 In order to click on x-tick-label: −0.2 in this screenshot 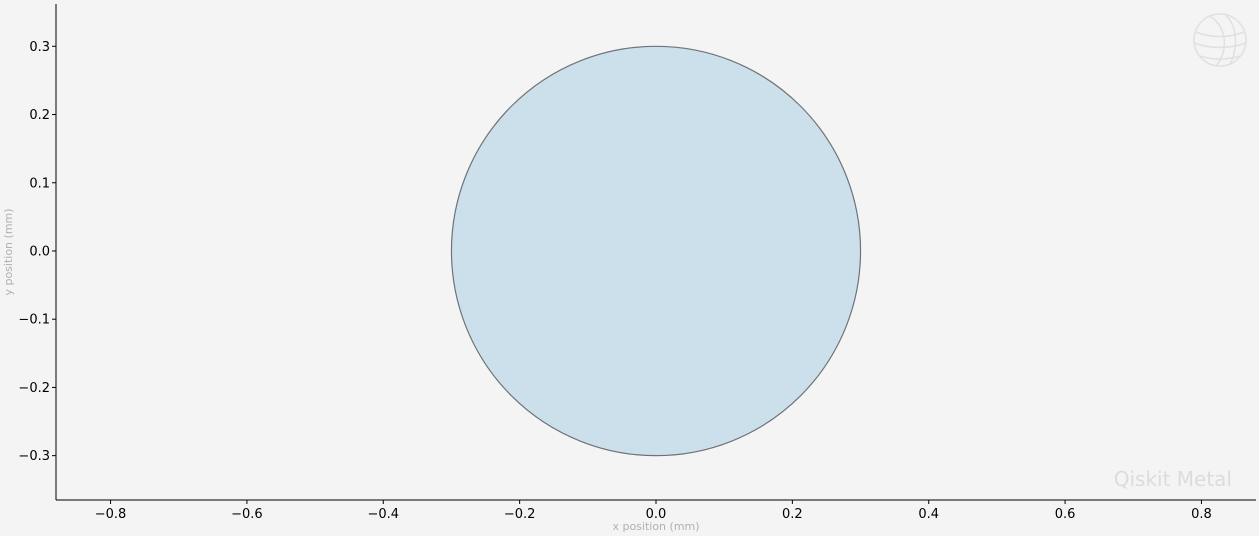, I will do `click(520, 514)`.